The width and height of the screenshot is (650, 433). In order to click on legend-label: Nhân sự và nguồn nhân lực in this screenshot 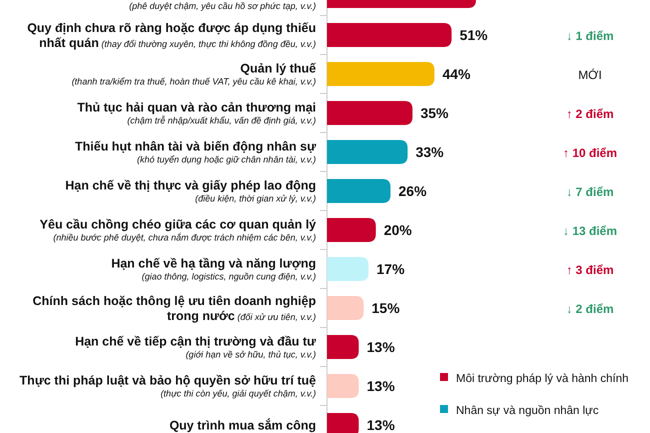, I will do `click(527, 411)`.